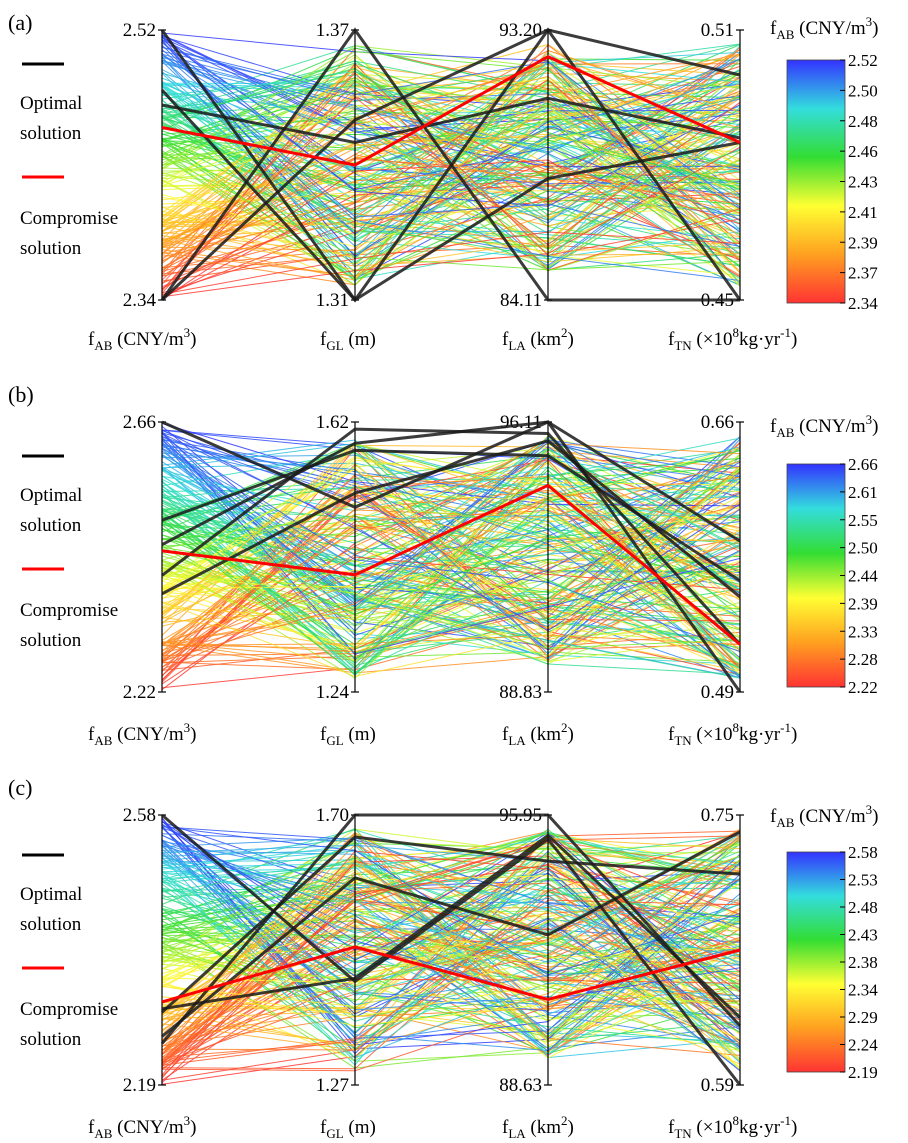 The width and height of the screenshot is (908, 1143). What do you see at coordinates (139, 30) in the screenshot?
I see `axis-max-label: 2.52` at bounding box center [139, 30].